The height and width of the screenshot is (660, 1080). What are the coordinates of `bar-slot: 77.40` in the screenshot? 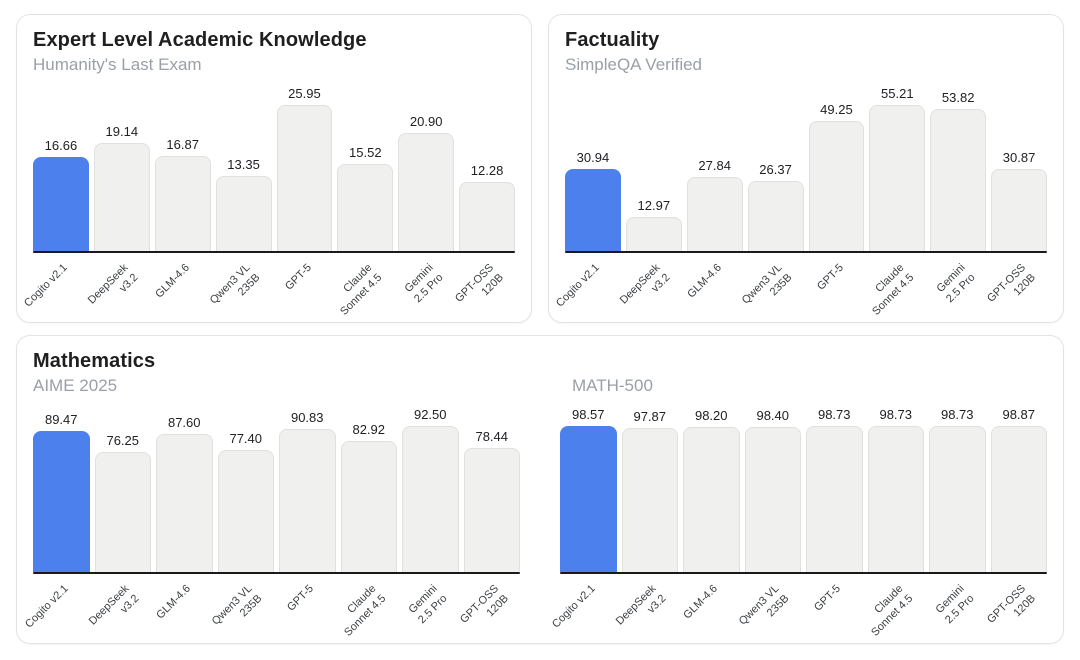 It's located at (245, 501).